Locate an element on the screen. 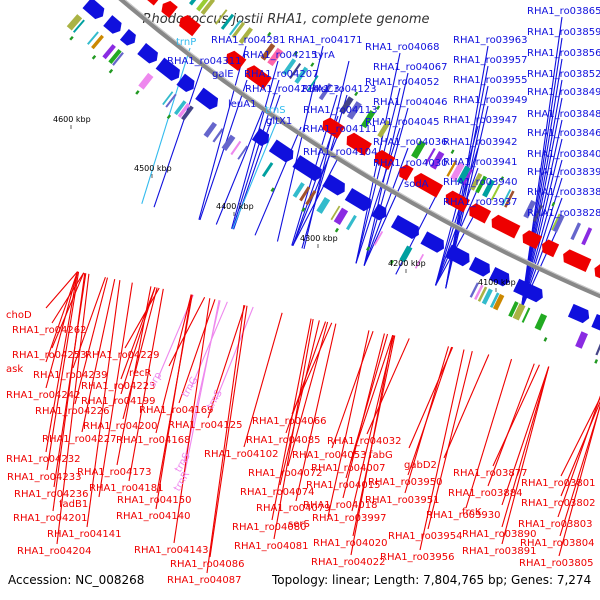 The height and width of the screenshot is (600, 600). forward-gene-label: RHA1_ro03947 is located at coordinates (480, 120).